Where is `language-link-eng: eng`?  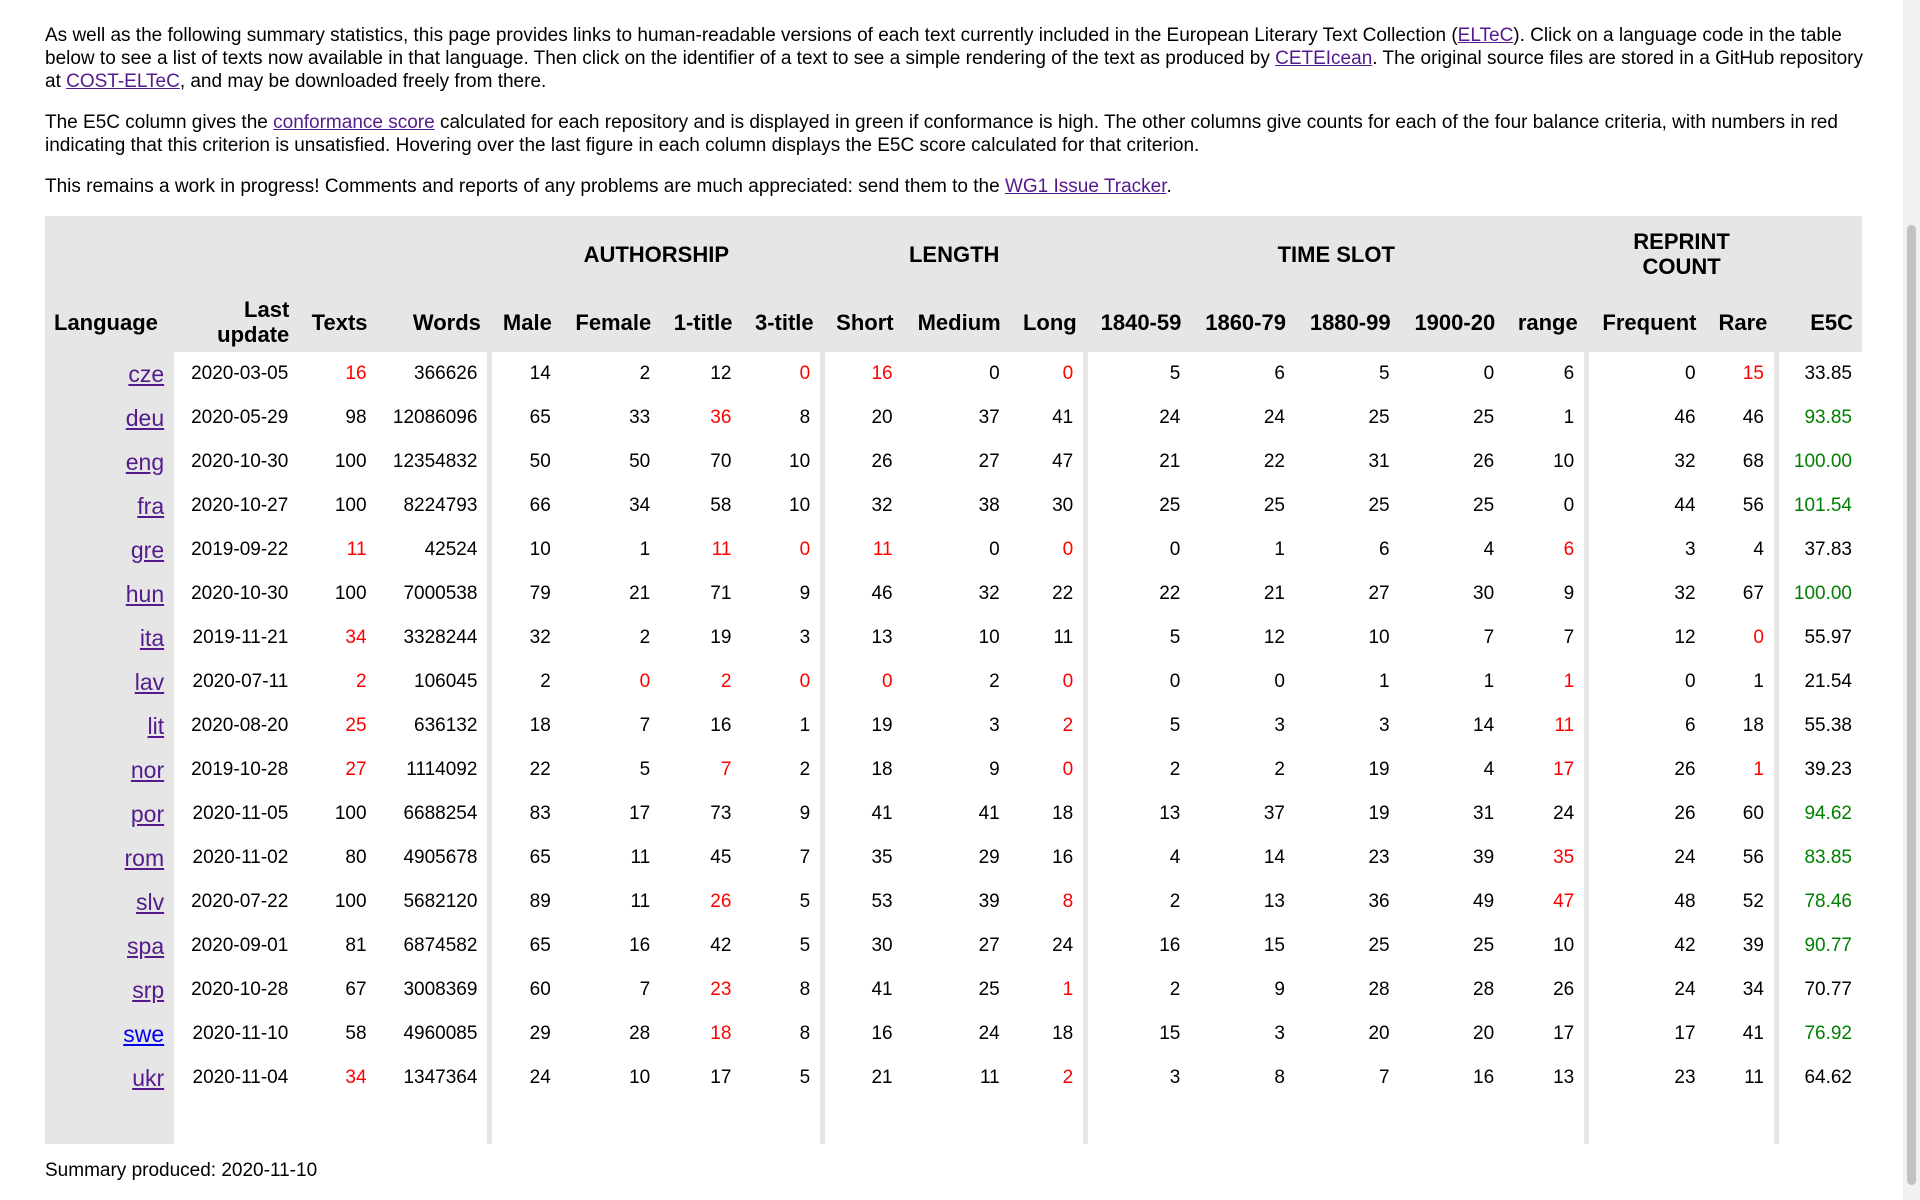 language-link-eng: eng is located at coordinates (145, 461).